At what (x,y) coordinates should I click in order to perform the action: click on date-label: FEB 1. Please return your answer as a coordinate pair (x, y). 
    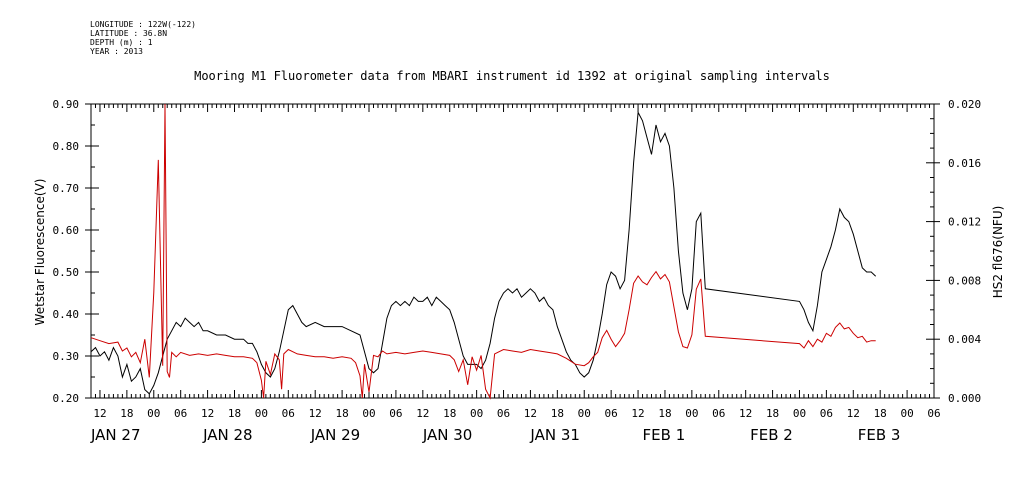
    Looking at the image, I should click on (664, 435).